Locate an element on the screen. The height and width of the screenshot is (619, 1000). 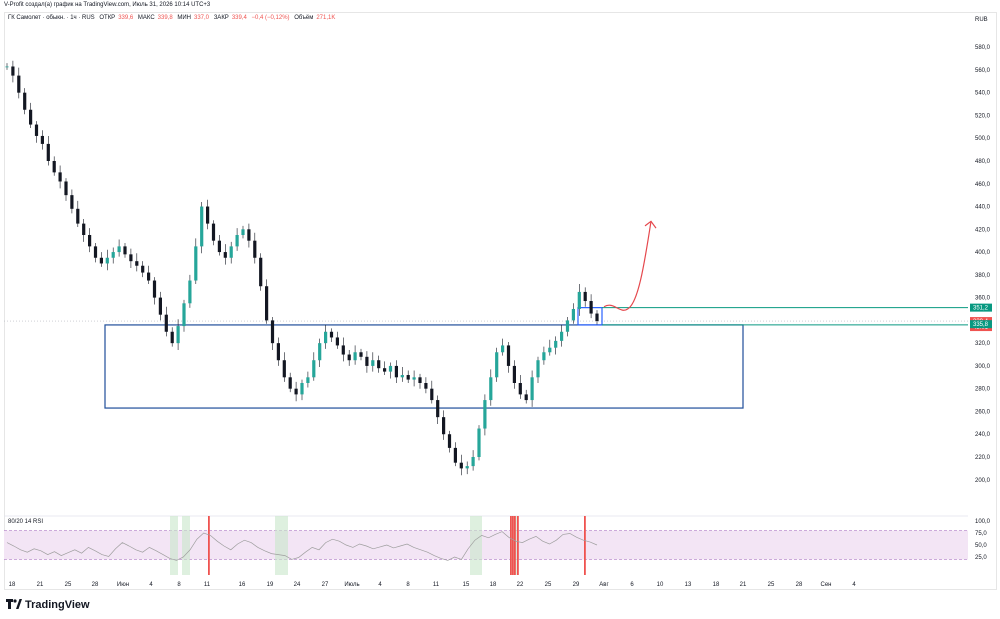
price-tick-label: 240,0 is located at coordinates (983, 435).